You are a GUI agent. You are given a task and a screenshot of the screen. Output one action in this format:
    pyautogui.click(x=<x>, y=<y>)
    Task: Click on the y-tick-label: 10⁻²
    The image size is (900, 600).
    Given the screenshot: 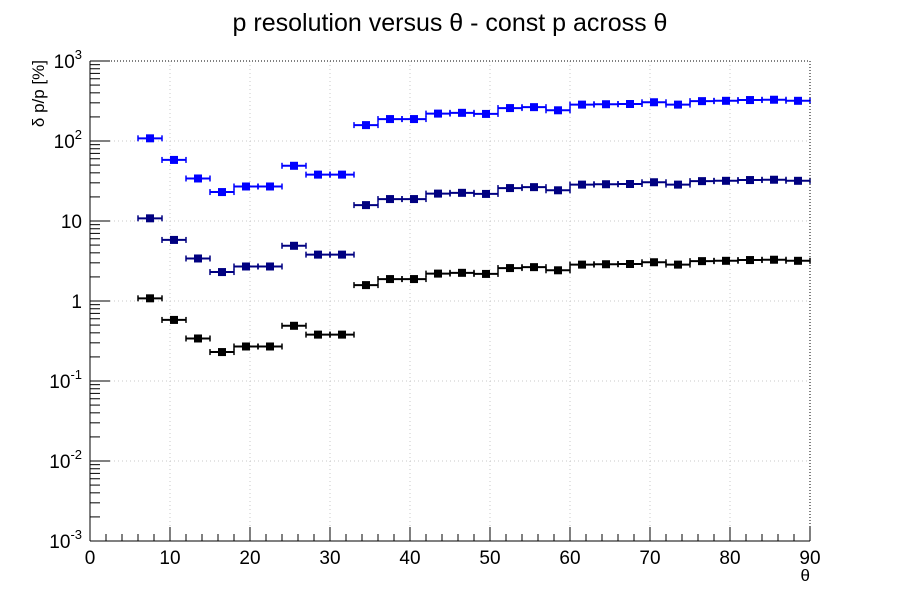 What is the action you would take?
    pyautogui.click(x=65, y=460)
    